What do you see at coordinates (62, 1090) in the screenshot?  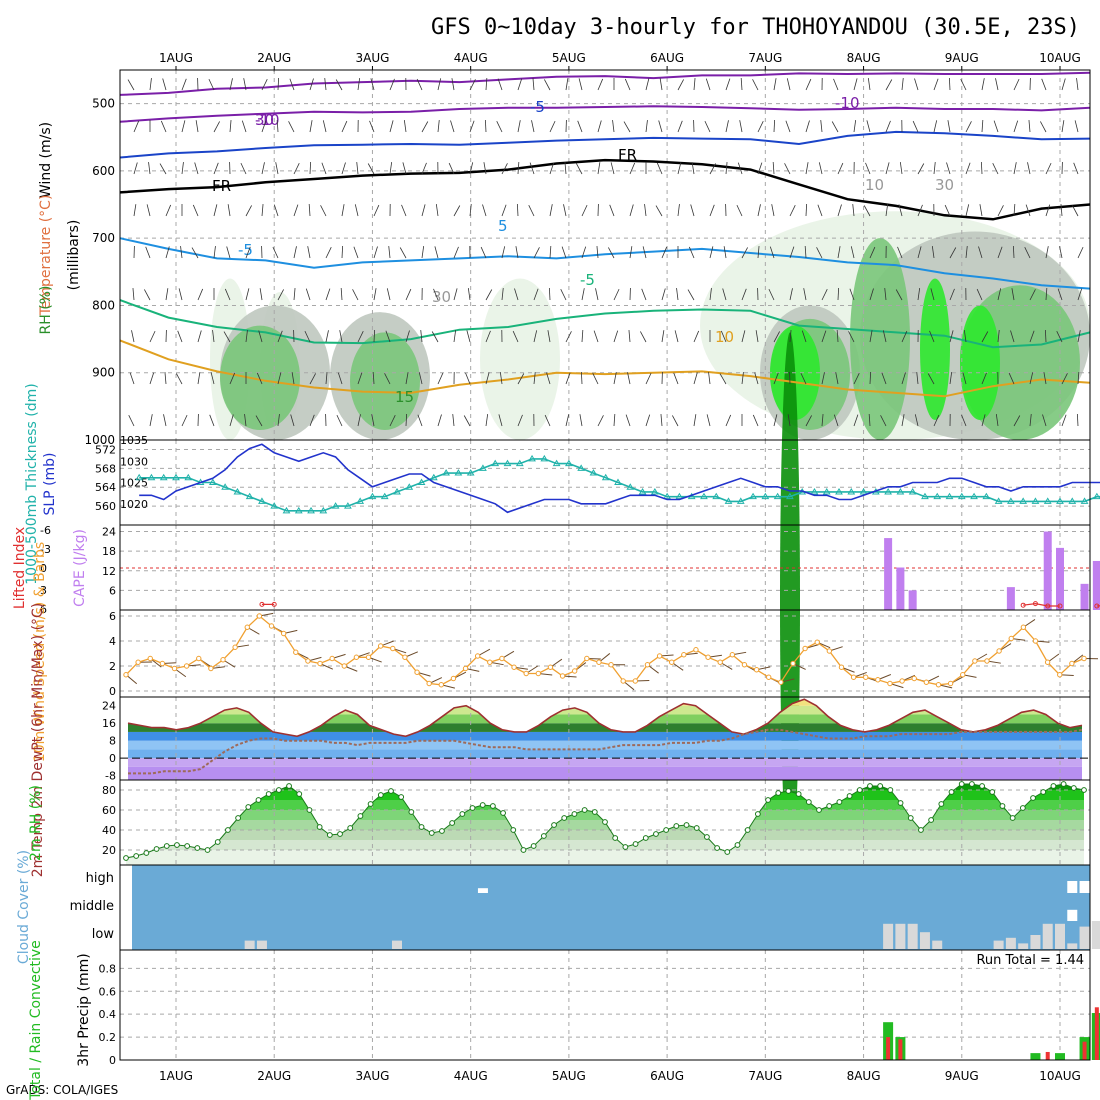 I see `footer-credit: GrADS: COLA/IGES` at bounding box center [62, 1090].